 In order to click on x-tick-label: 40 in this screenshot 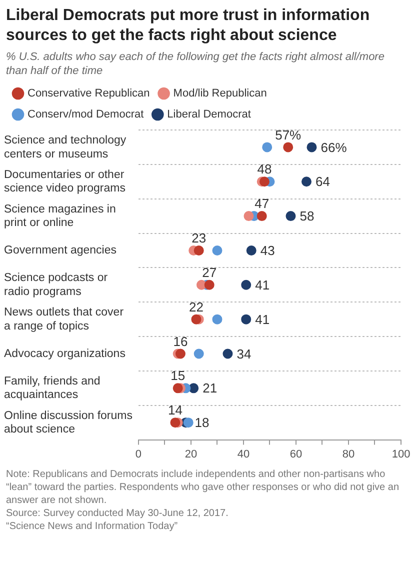, I will do `click(243, 454)`.